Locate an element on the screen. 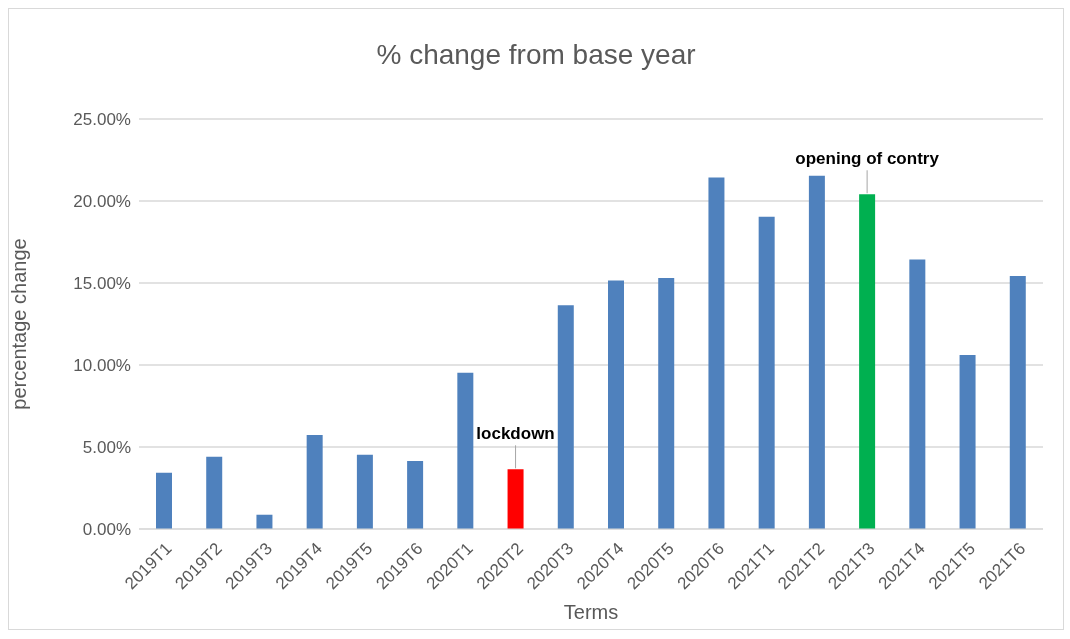  y-tick-label: 20.00% is located at coordinates (102, 202).